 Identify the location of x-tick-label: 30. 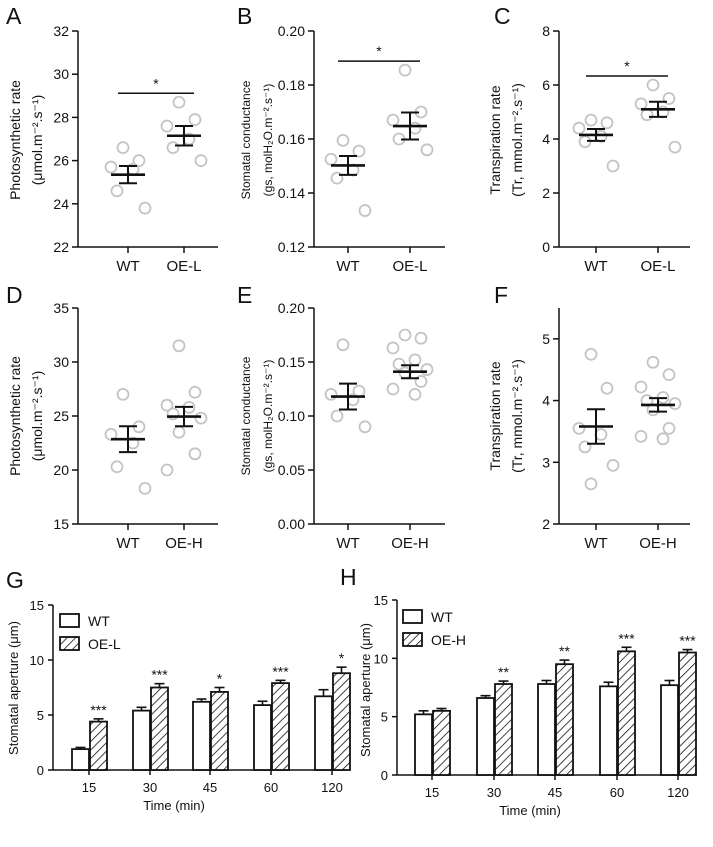
(494, 792).